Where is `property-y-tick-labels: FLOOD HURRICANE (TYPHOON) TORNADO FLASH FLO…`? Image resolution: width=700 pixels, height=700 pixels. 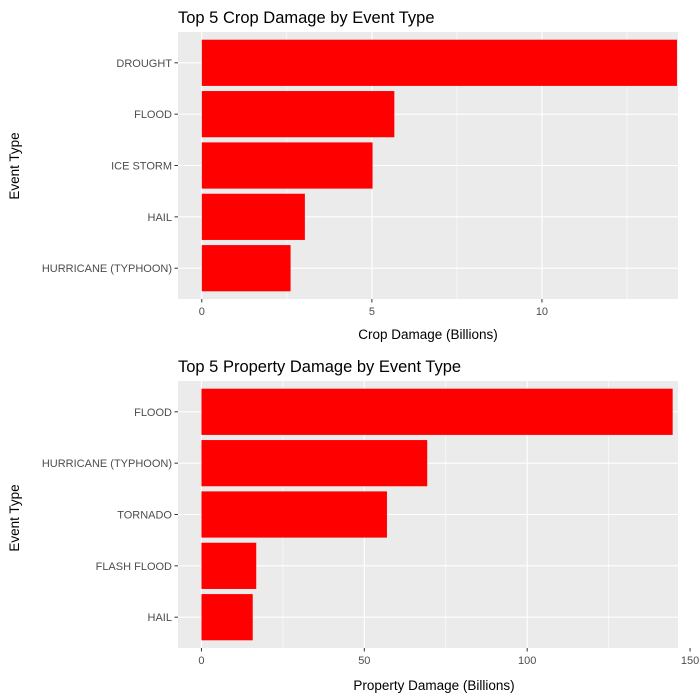 property-y-tick-labels: FLOOD HURRICANE (TYPHOON) TORNADO FLASH FLO… is located at coordinates (110, 515).